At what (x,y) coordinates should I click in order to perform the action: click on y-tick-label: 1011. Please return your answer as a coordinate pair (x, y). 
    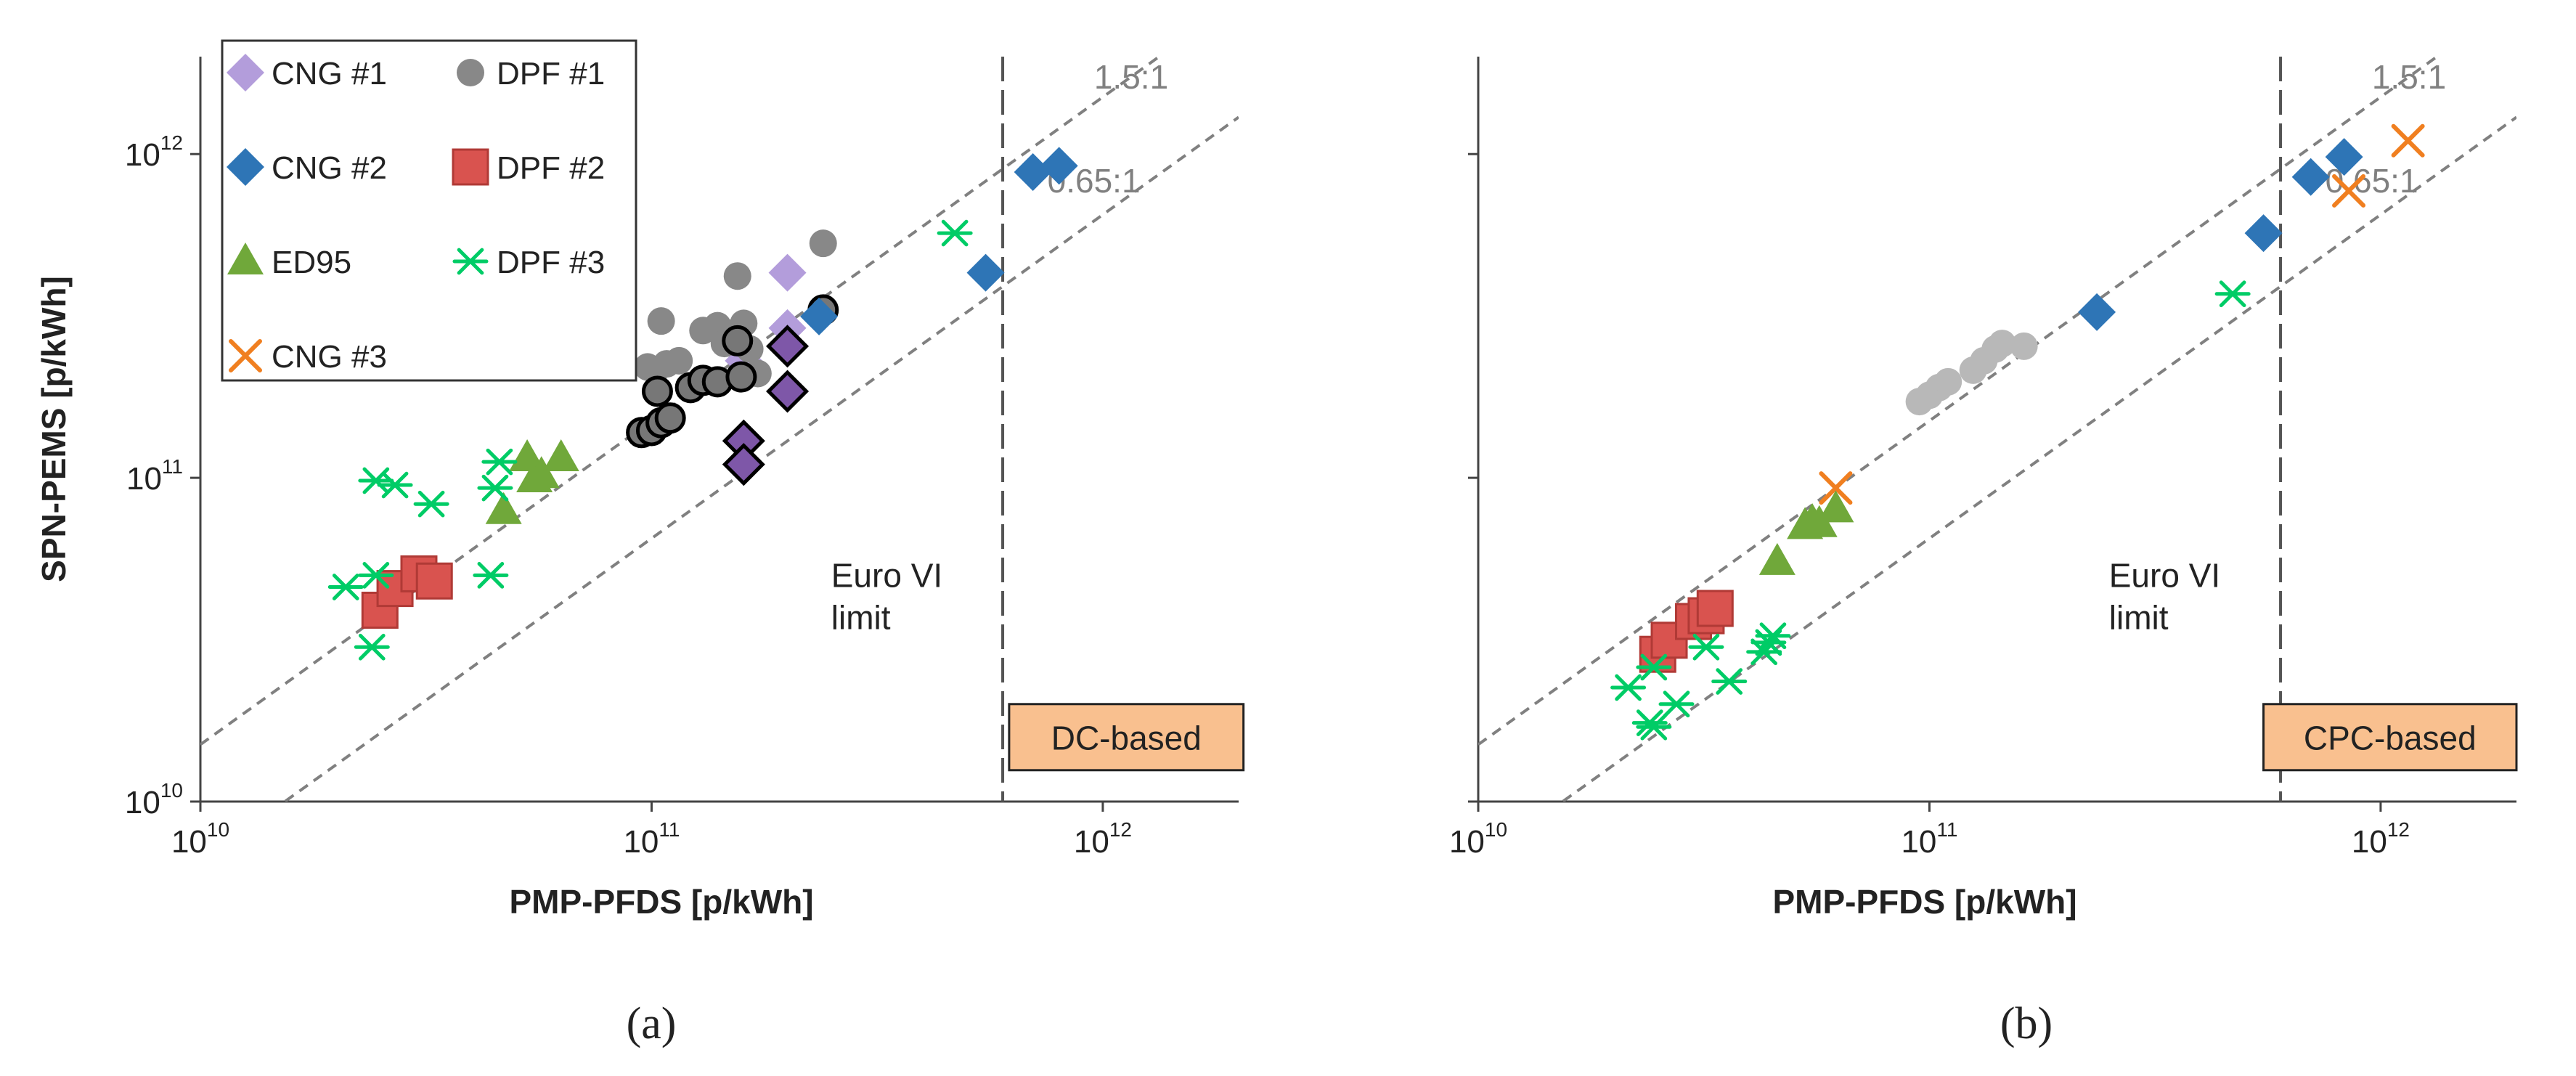
    Looking at the image, I should click on (154, 476).